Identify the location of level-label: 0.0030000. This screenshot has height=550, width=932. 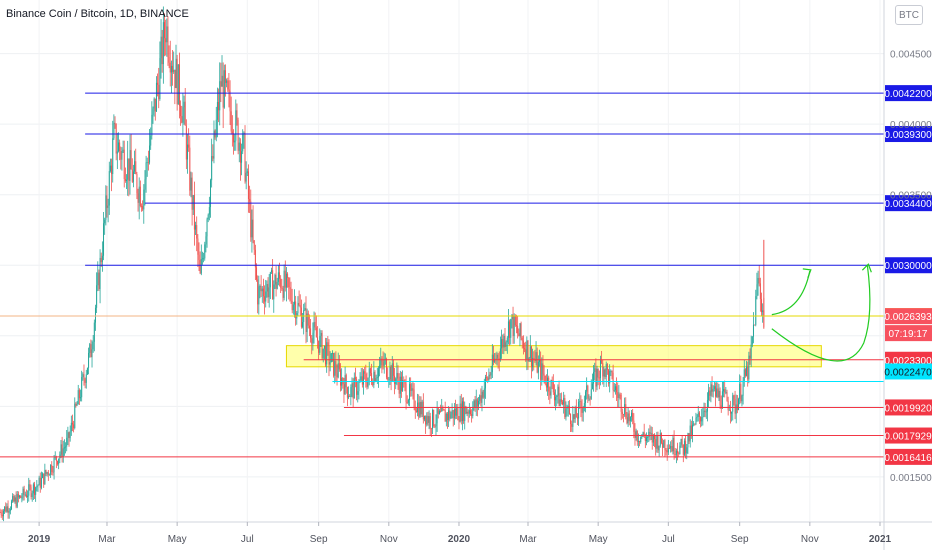
(908, 266).